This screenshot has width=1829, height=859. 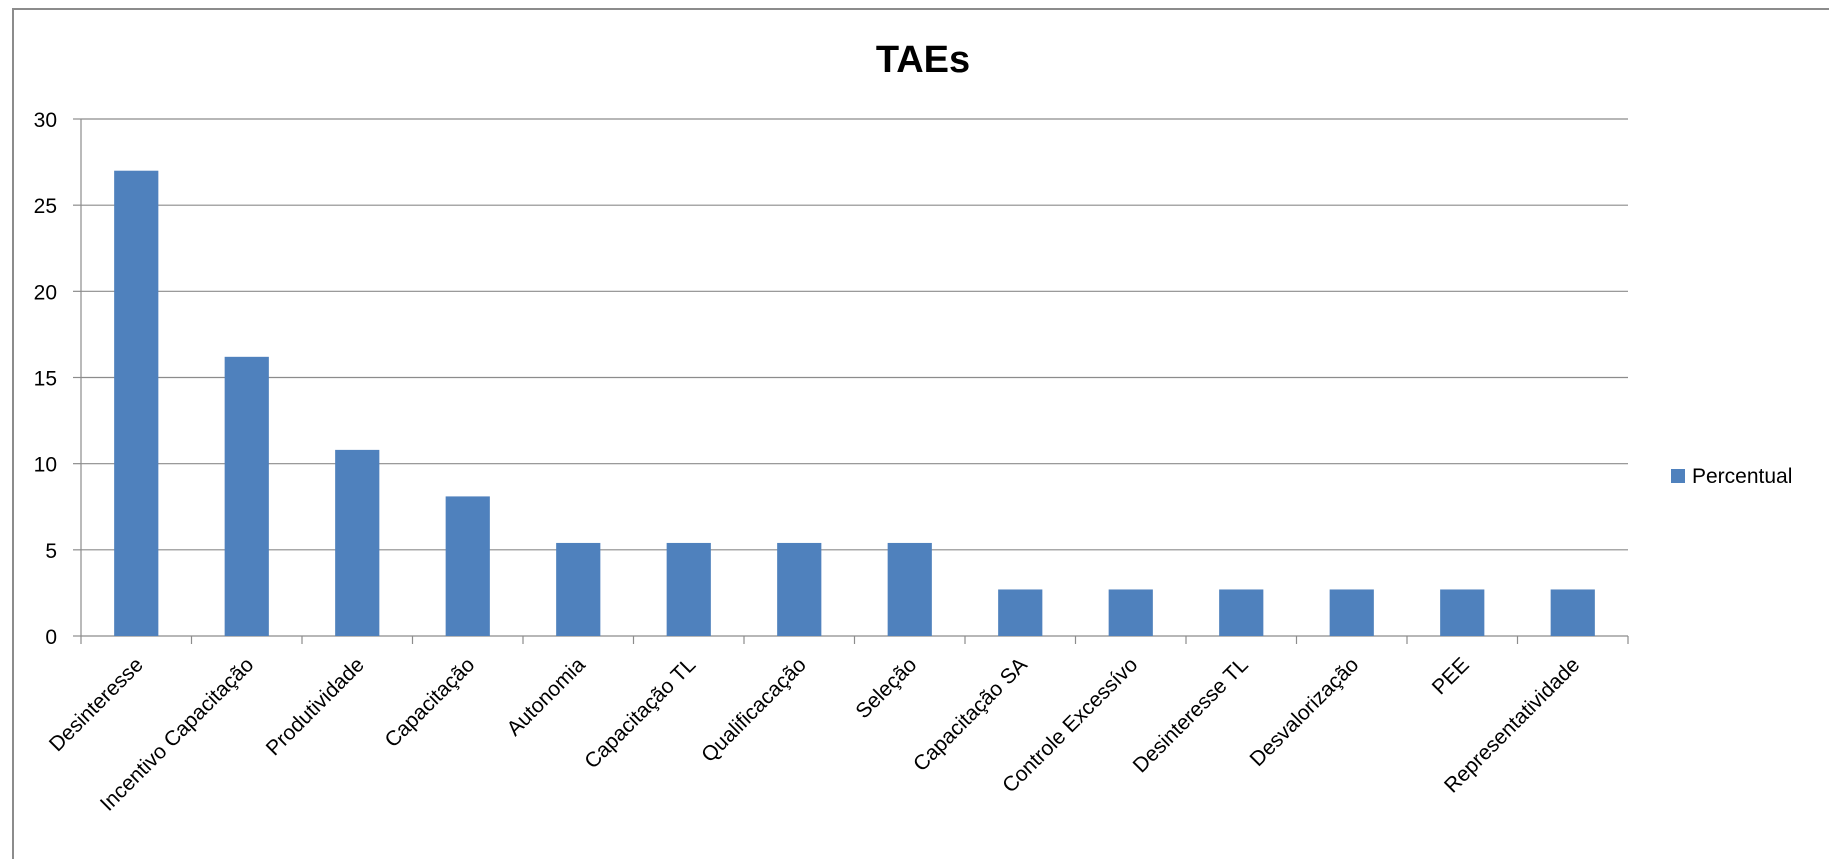 What do you see at coordinates (546, 696) in the screenshot?
I see `x-tick-label: Autonomia` at bounding box center [546, 696].